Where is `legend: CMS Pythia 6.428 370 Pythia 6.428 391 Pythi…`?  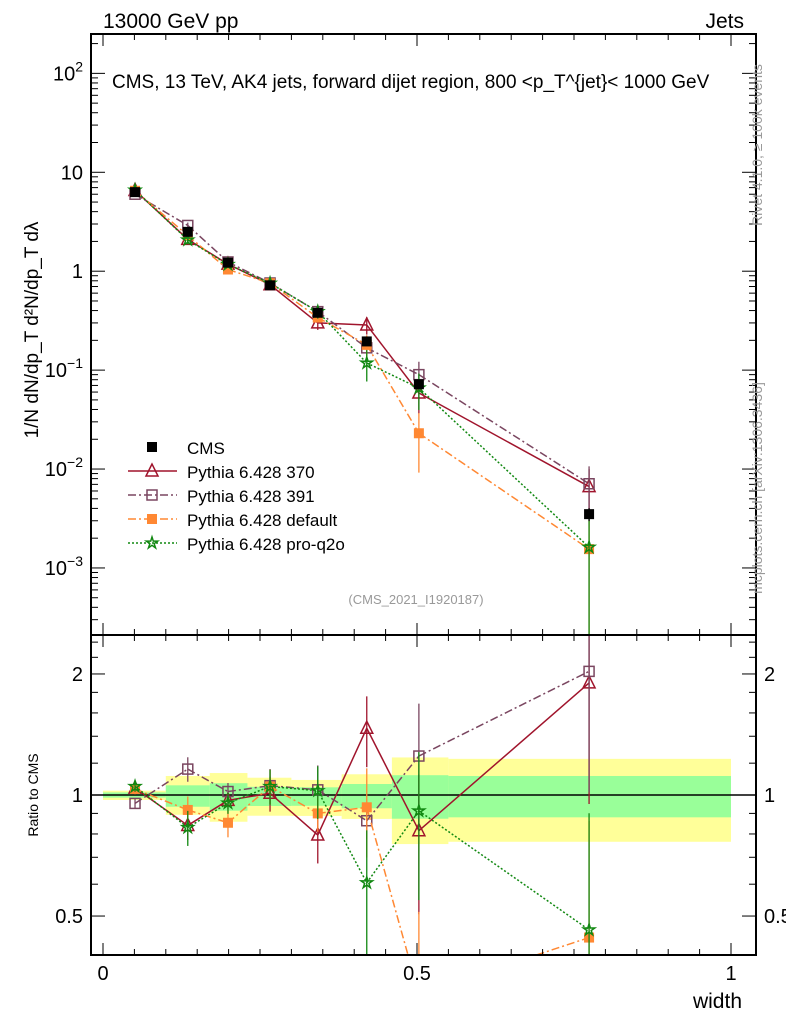 legend: CMS Pythia 6.428 370 Pythia 6.428 391 Pythi… is located at coordinates (236, 496).